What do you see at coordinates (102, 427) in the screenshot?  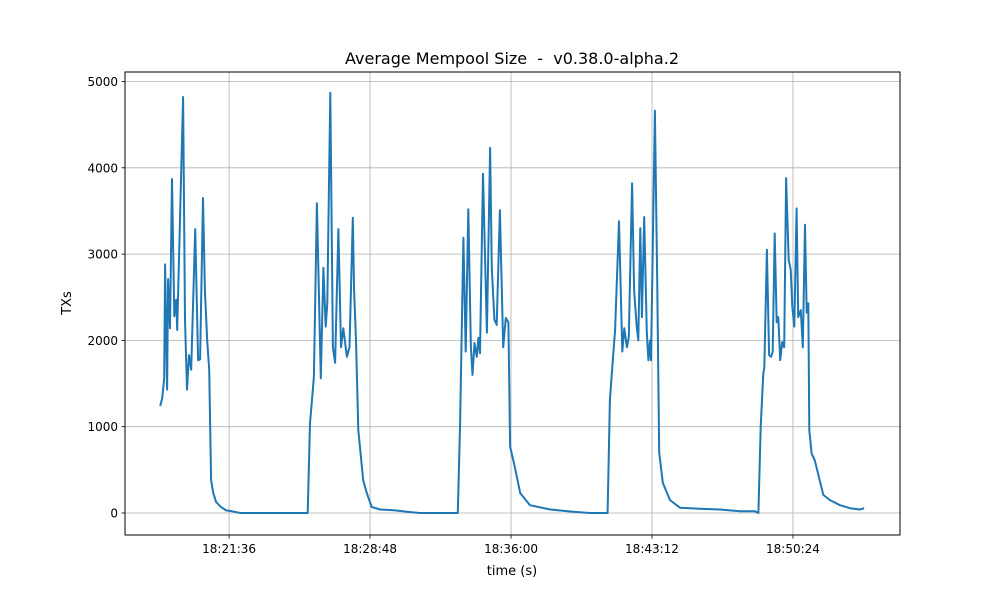 I see `y-tick-label: 1000` at bounding box center [102, 427].